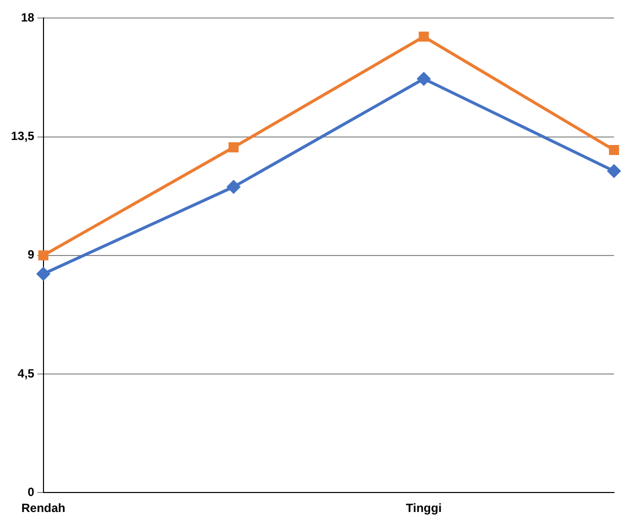 This screenshot has height=527, width=630. What do you see at coordinates (31, 255) in the screenshot?
I see `y-tick-label: 9` at bounding box center [31, 255].